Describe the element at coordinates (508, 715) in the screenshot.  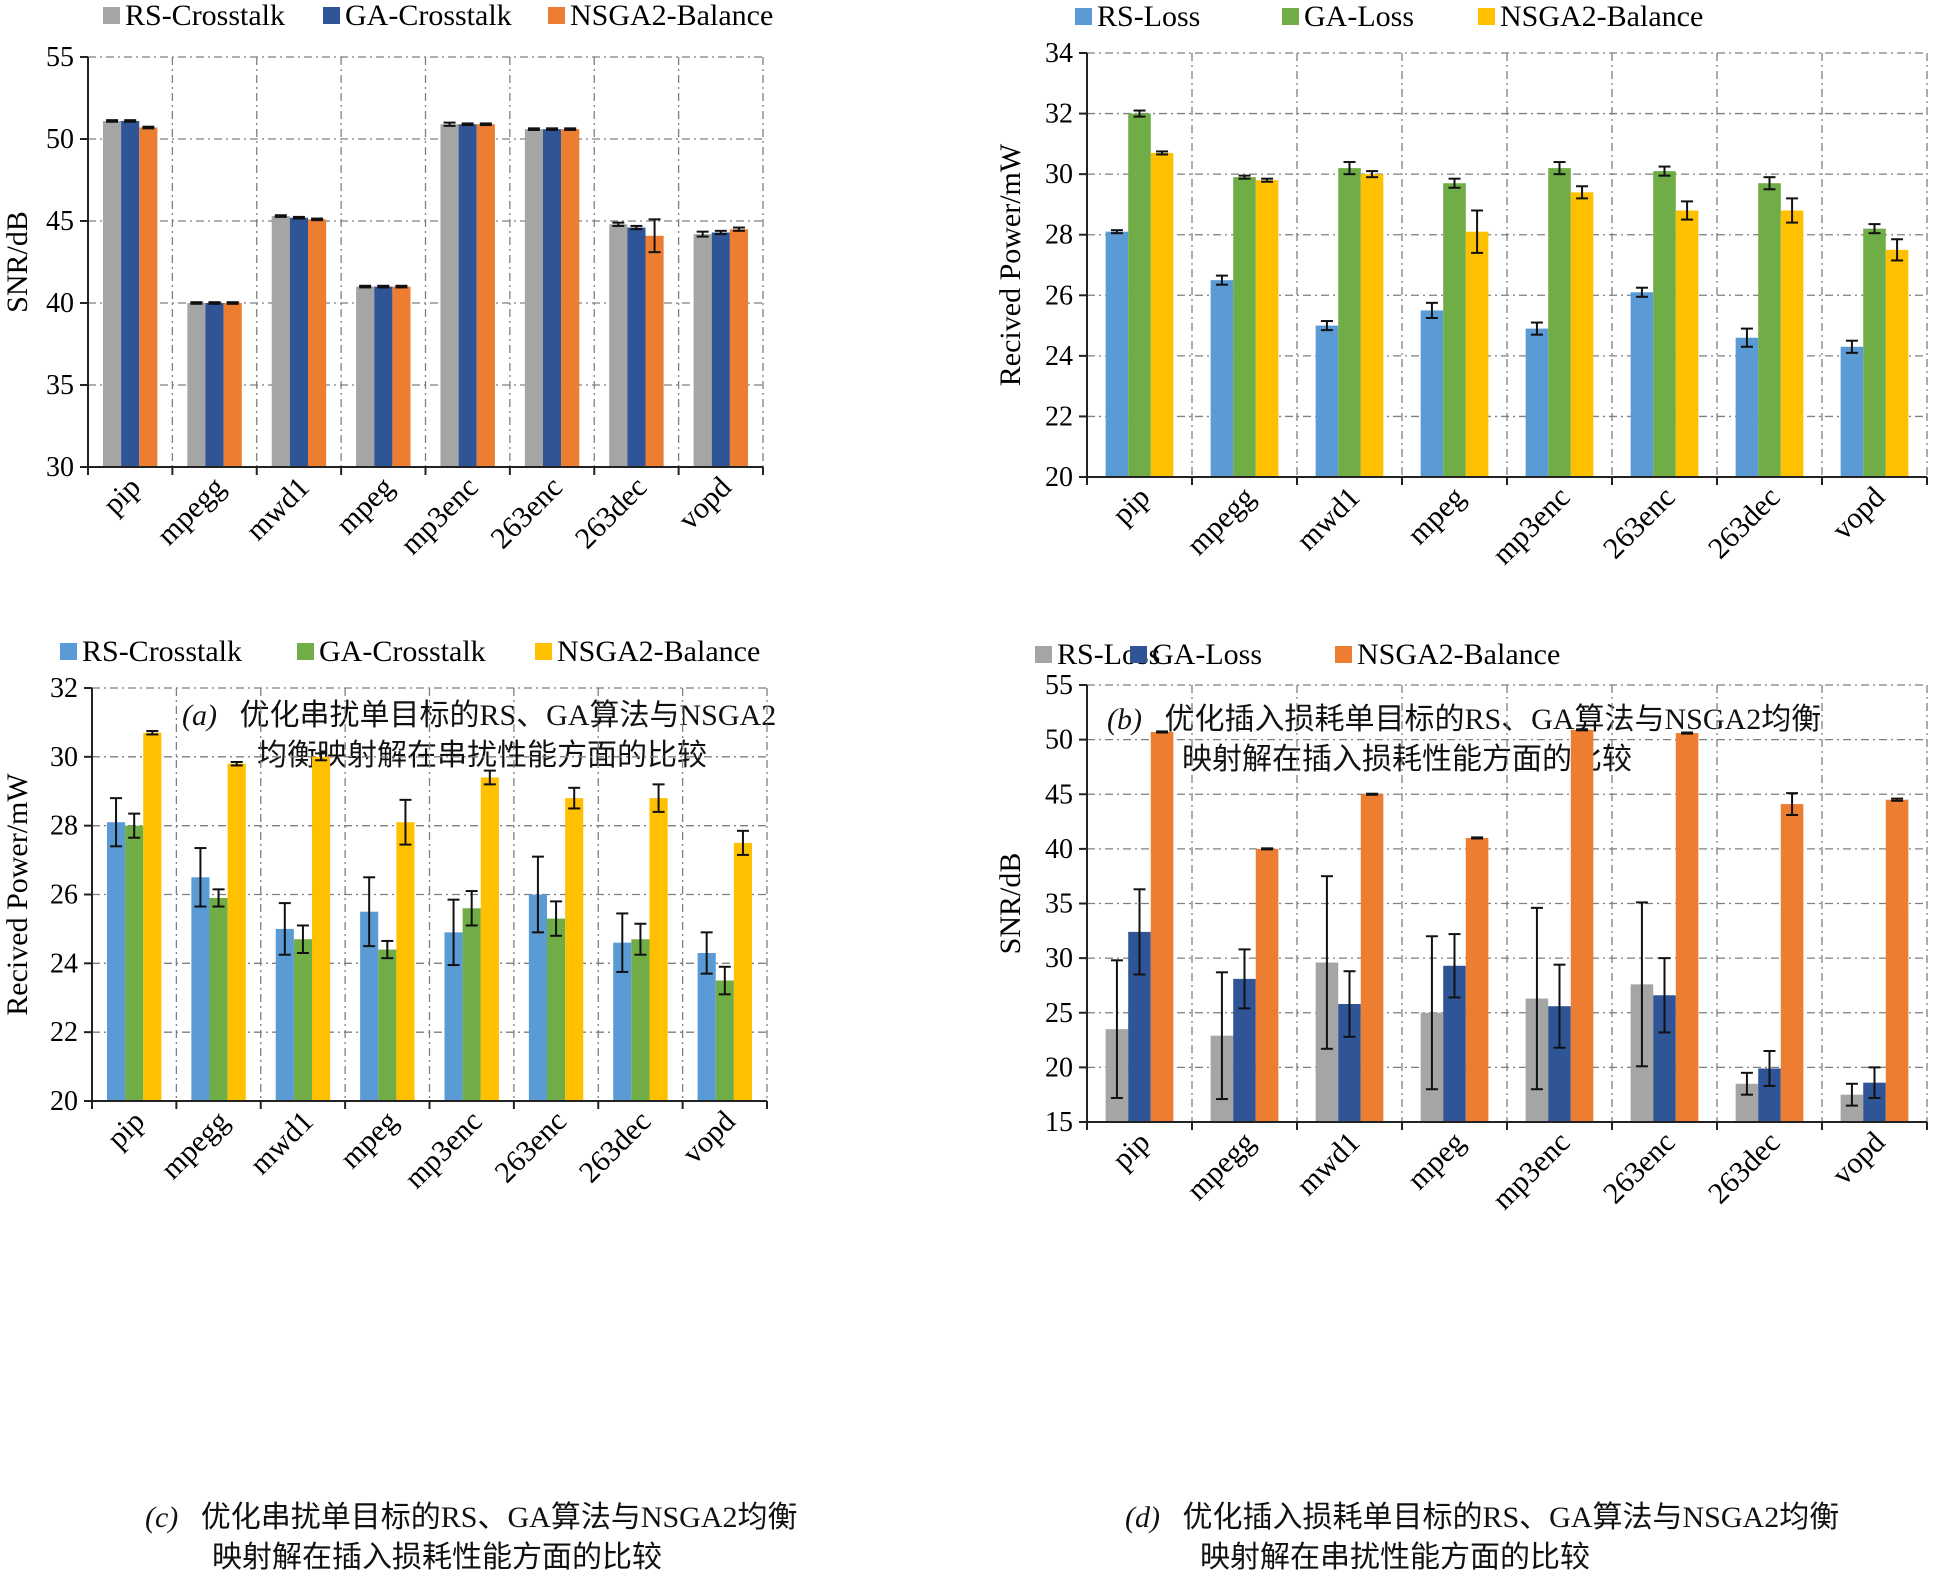
I see `caption-line: 优化串扰单目标的RS、GA算法与NSGA2` at that location.